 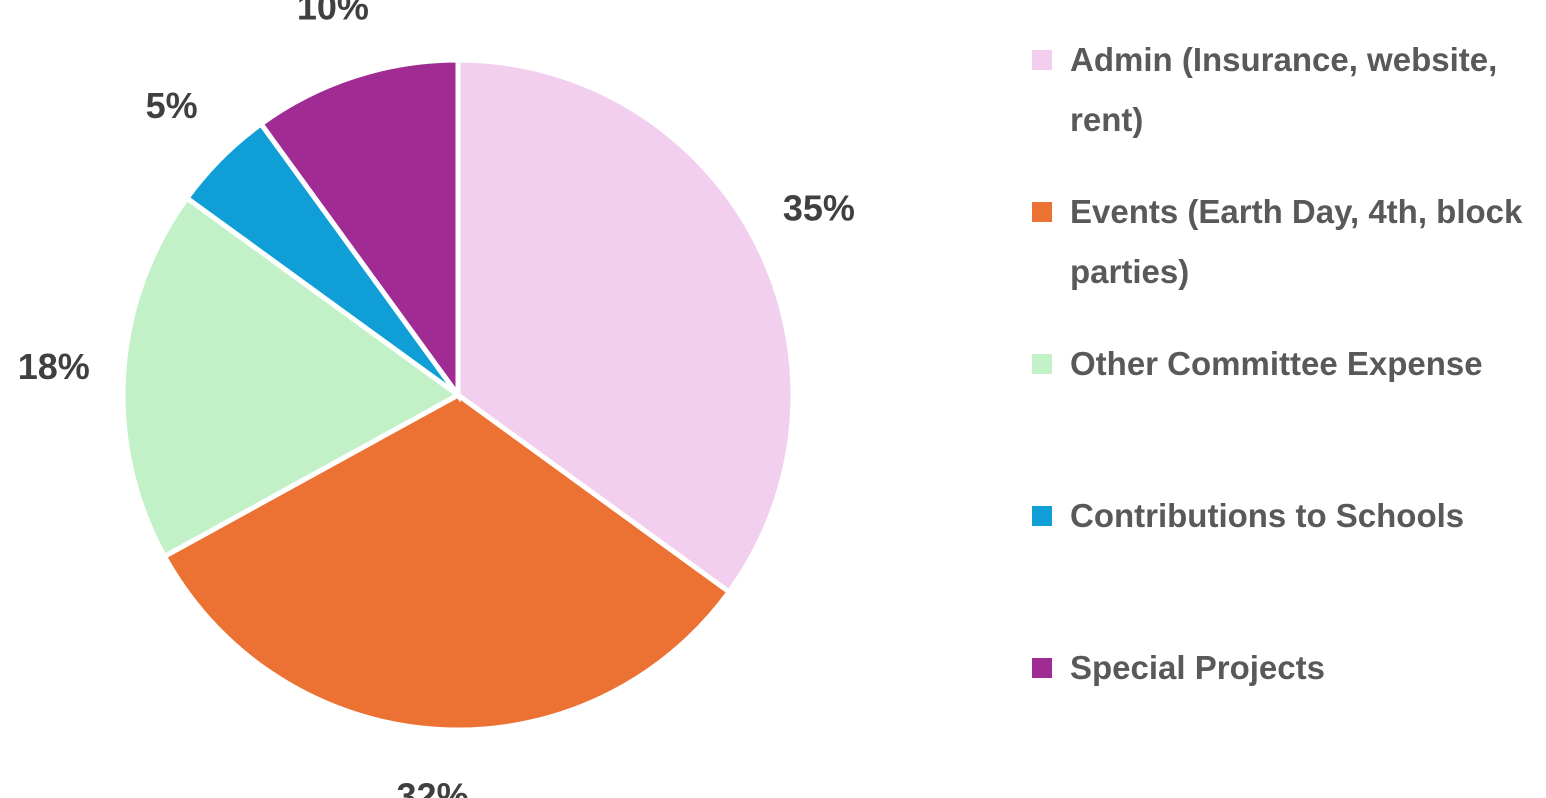 What do you see at coordinates (172, 105) in the screenshot?
I see `data-label: 5%` at bounding box center [172, 105].